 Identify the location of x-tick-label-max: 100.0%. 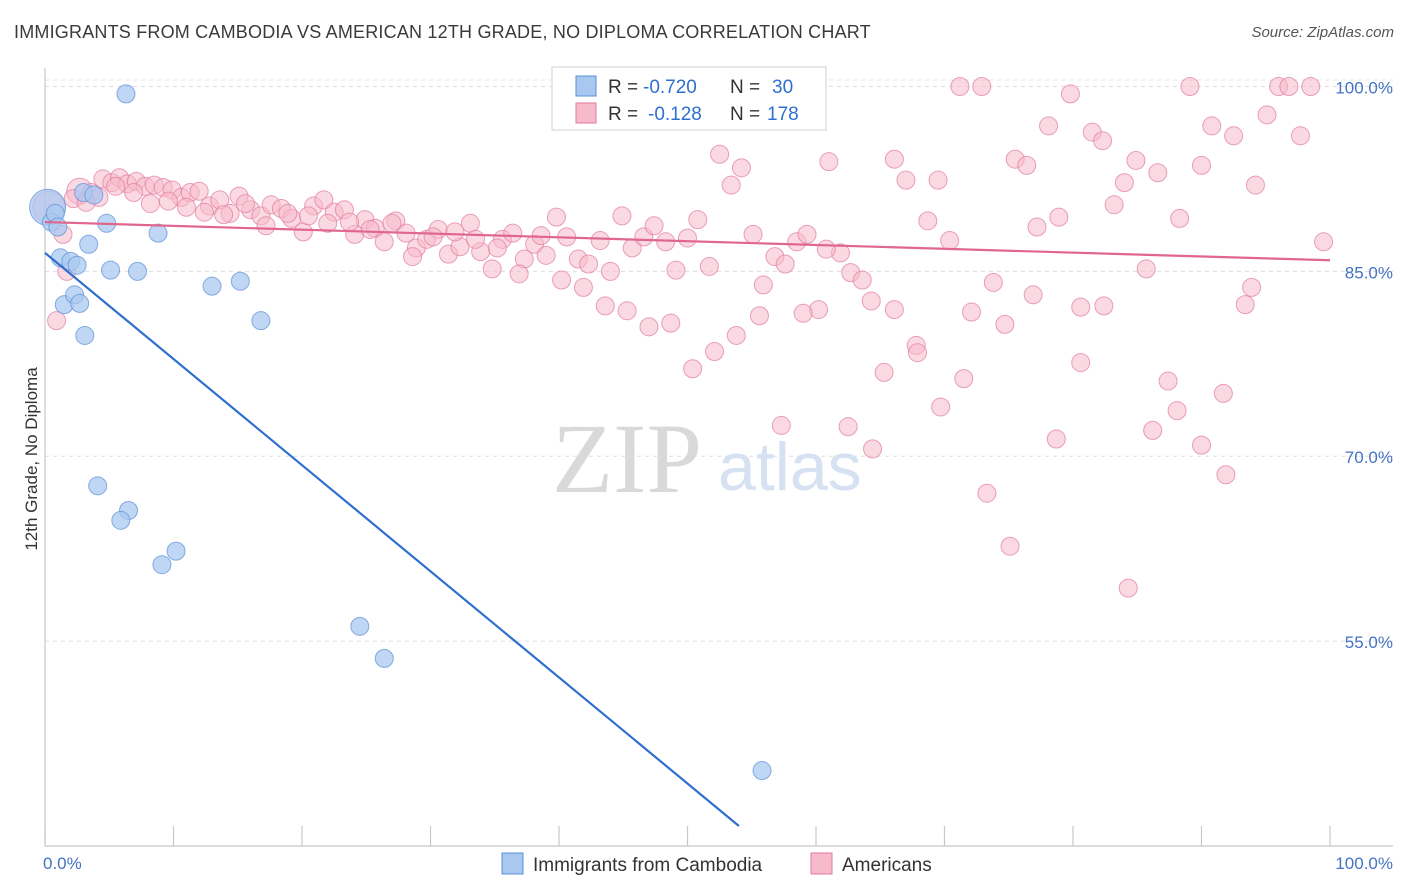
(1364, 863).